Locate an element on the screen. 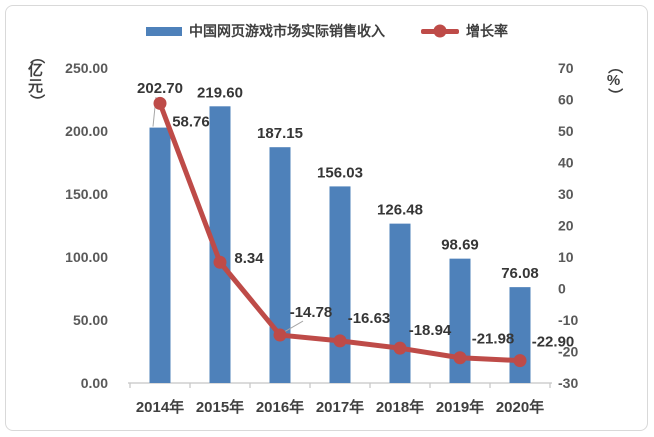 The height and width of the screenshot is (437, 654). bar-value-label: 202.70 is located at coordinates (160, 88).